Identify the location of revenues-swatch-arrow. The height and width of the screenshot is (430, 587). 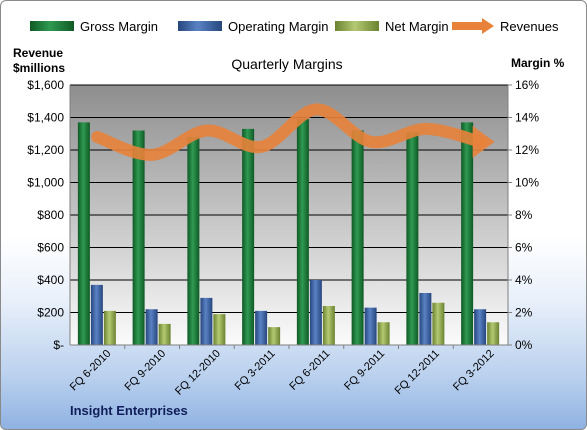
(488, 26).